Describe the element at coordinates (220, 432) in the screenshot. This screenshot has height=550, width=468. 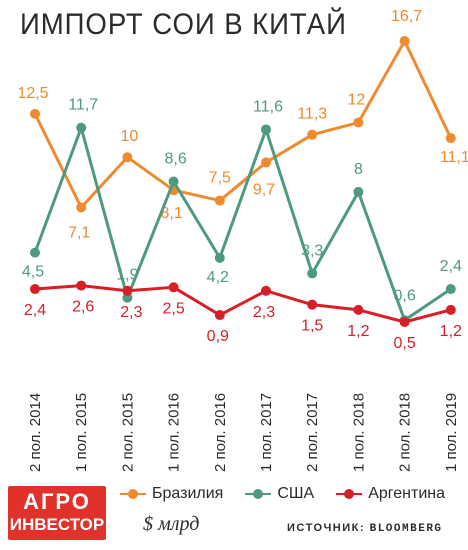
I see `x-tick-label: 2 пол. 2016` at that location.